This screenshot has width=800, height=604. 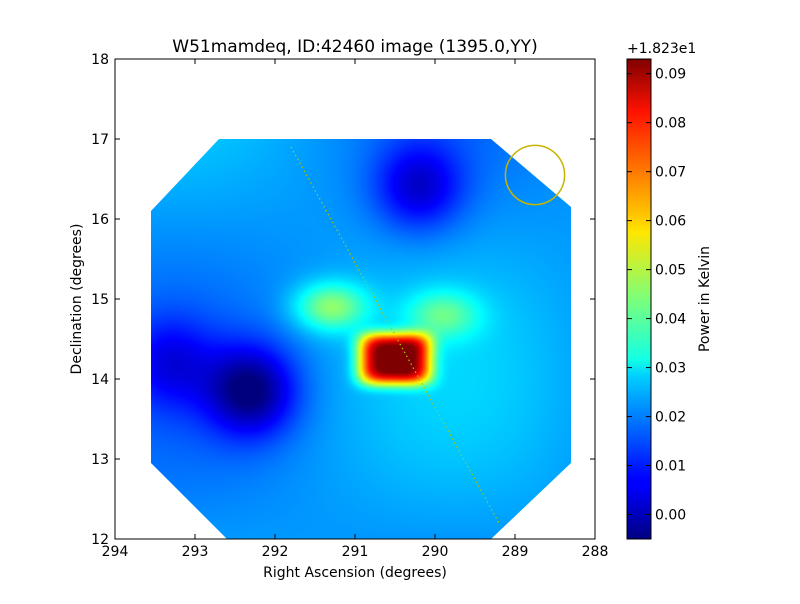 What do you see at coordinates (275, 552) in the screenshot?
I see `x-tick-label: 292` at bounding box center [275, 552].